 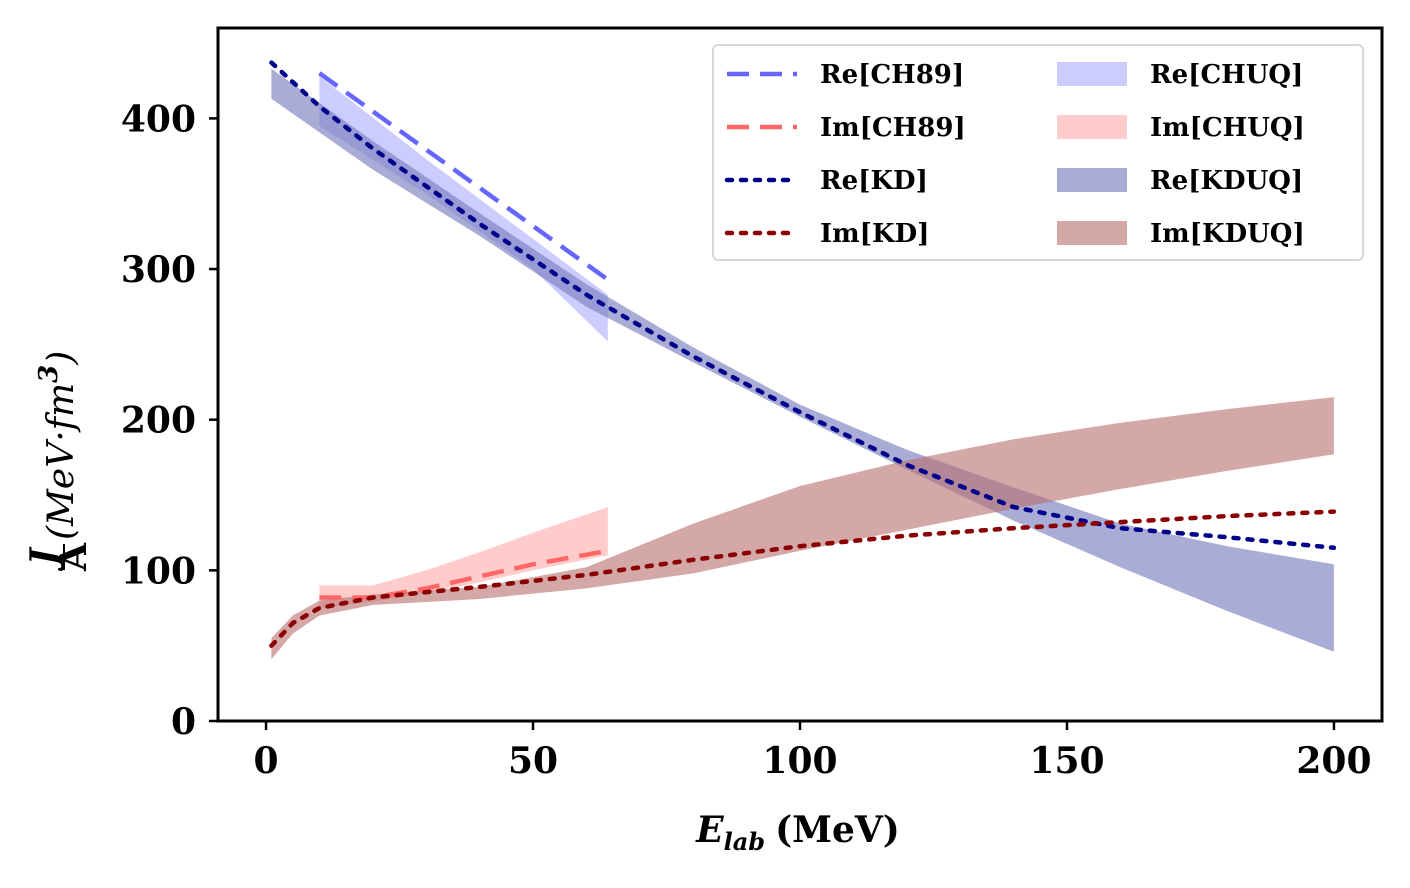 I want to click on band-im-chuq, so click(x=463, y=557).